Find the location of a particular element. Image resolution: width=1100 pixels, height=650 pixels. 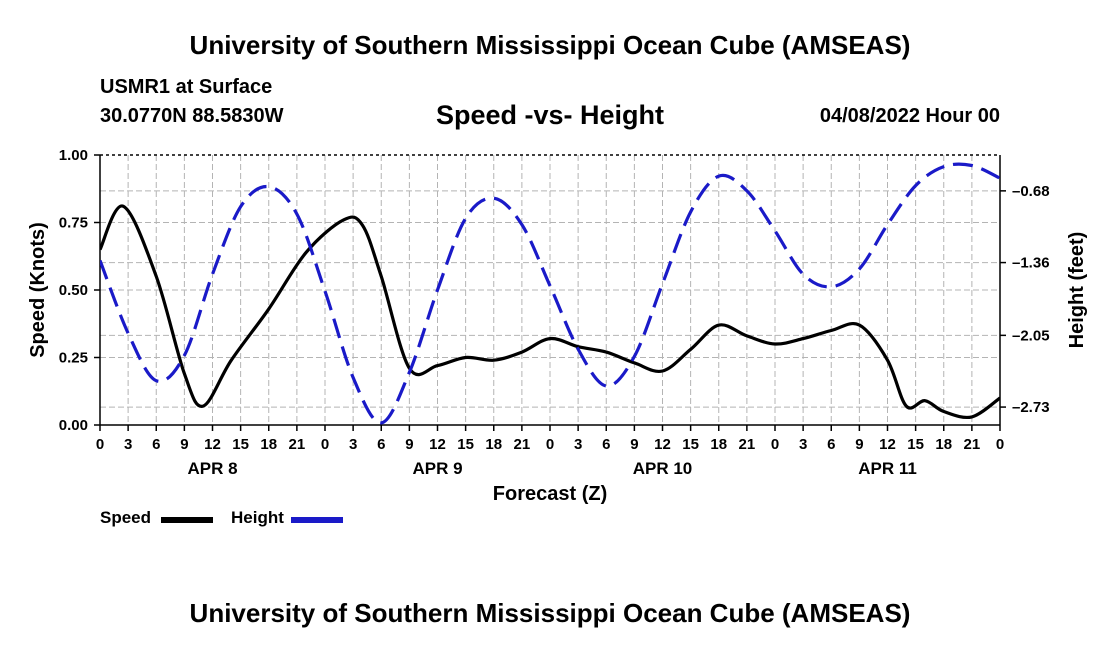

y-tick-label: 0.25 is located at coordinates (73, 358).